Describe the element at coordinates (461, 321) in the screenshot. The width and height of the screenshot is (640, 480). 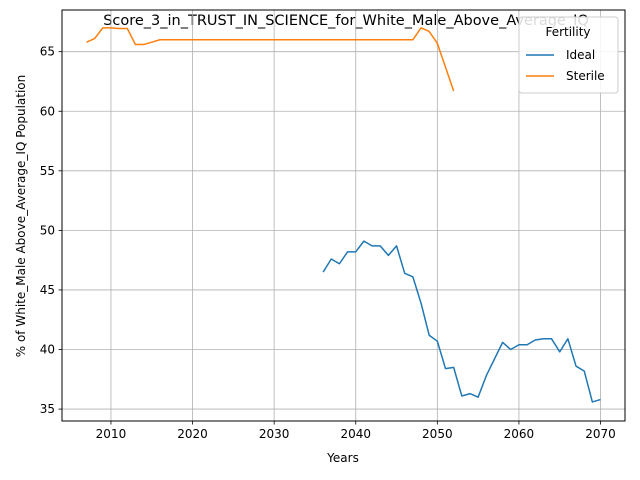
I see `series-line-ideal` at that location.